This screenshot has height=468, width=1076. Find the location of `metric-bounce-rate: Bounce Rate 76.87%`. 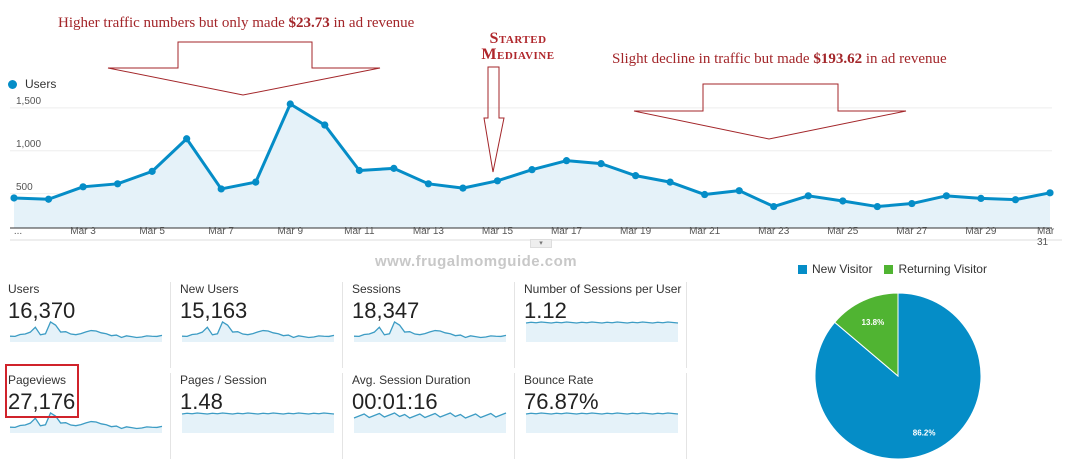

metric-bounce-rate: Bounce Rate 76.87% is located at coordinates (605, 413).